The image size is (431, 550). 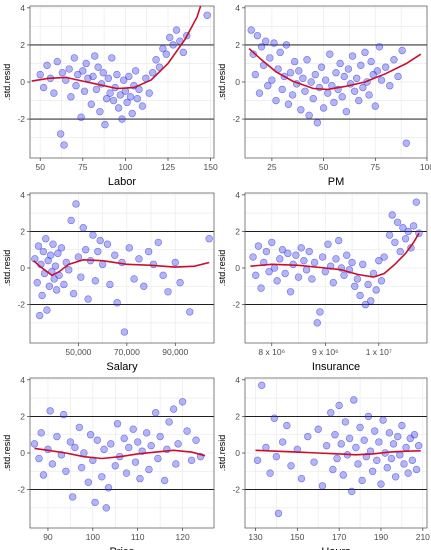 What do you see at coordinates (336, 182) in the screenshot?
I see `x-axis-title: PM` at bounding box center [336, 182].